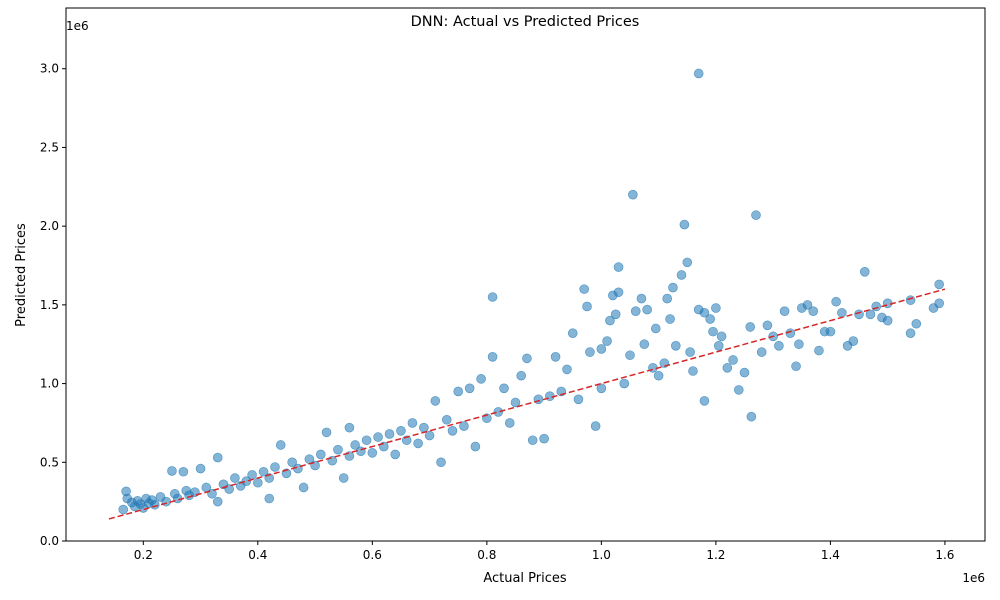 The height and width of the screenshot is (600, 1000). Describe the element at coordinates (544, 551) in the screenshot. I see `x-axis-ticks: 0.2 0.4 0.6 0.8 1.0 1.2 1.4 1.6` at that location.